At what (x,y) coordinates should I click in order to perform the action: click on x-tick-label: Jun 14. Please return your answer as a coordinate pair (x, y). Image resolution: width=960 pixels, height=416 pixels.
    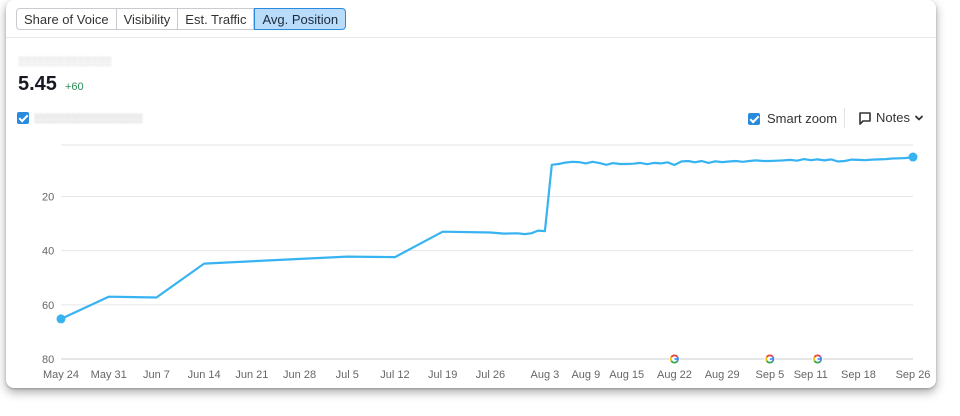
    Looking at the image, I should click on (204, 375).